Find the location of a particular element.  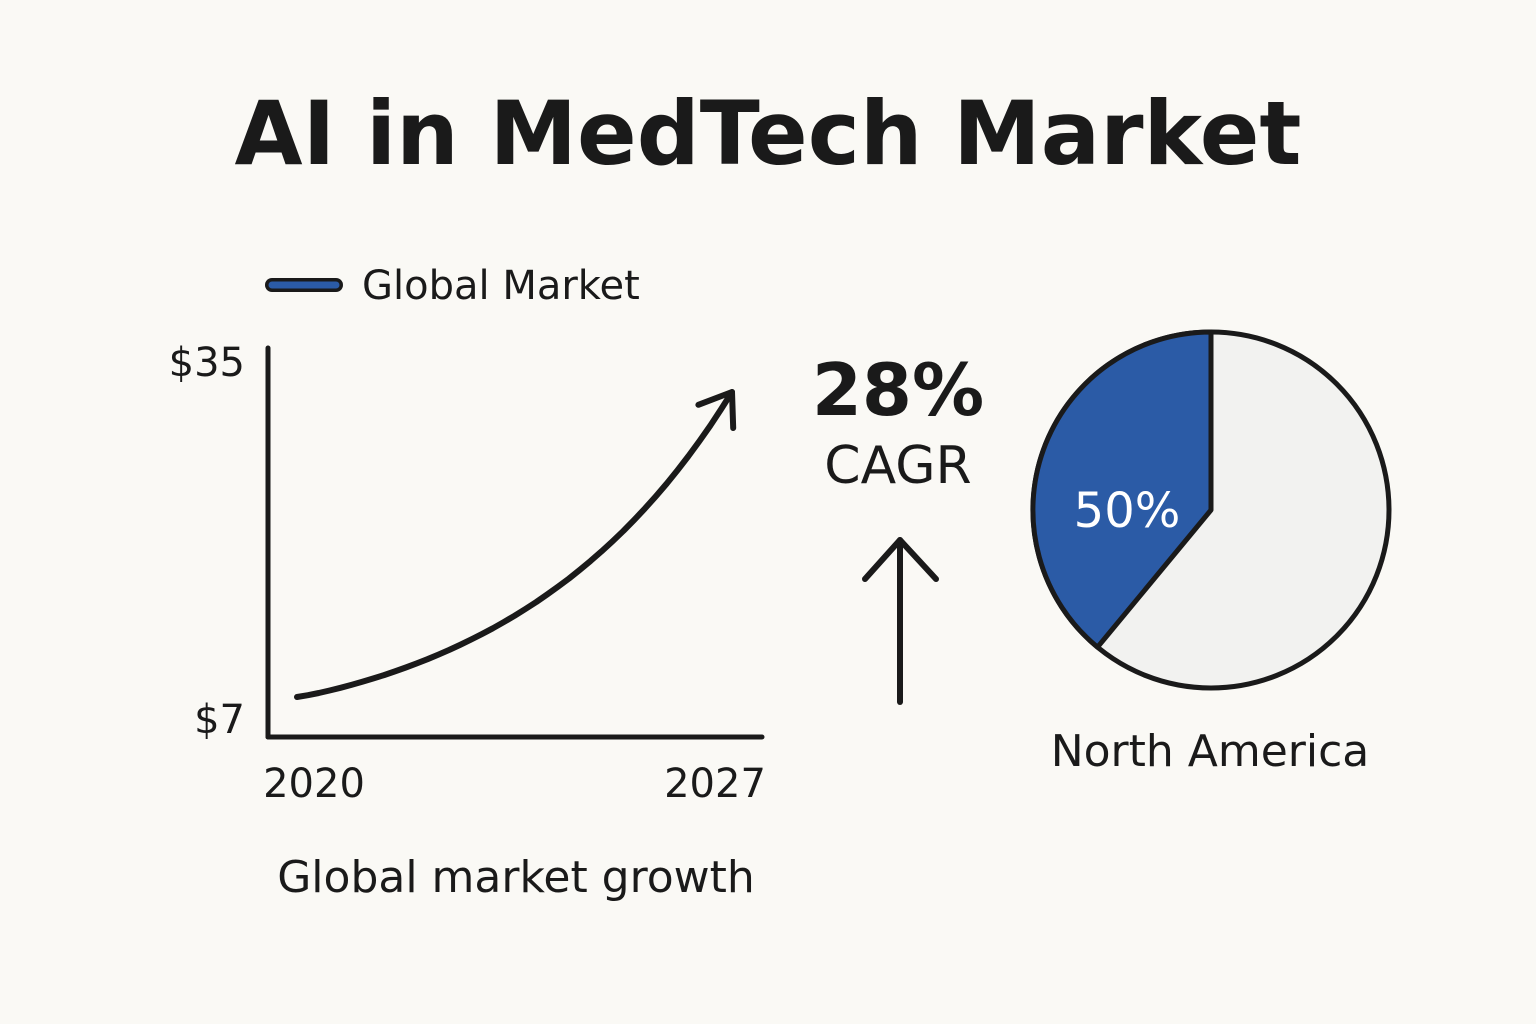

y-tick-label-bottom: $7 is located at coordinates (219, 720).